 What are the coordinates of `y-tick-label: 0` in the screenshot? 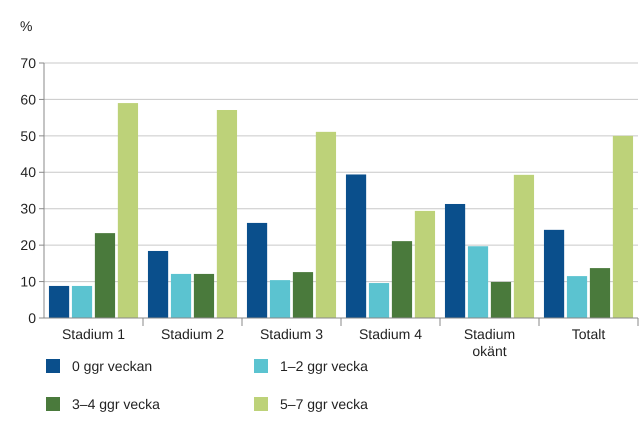 It's located at (32, 318).